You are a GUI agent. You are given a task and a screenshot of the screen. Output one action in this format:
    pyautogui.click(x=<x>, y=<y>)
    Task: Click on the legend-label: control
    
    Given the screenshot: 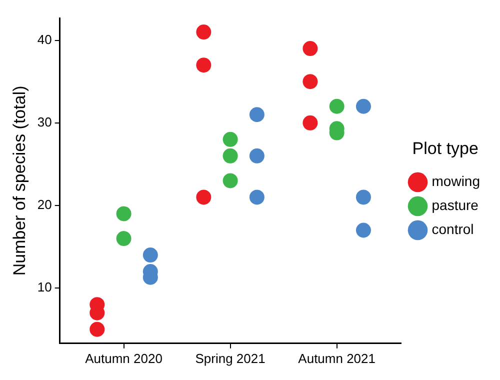 What is the action you would take?
    pyautogui.click(x=453, y=229)
    